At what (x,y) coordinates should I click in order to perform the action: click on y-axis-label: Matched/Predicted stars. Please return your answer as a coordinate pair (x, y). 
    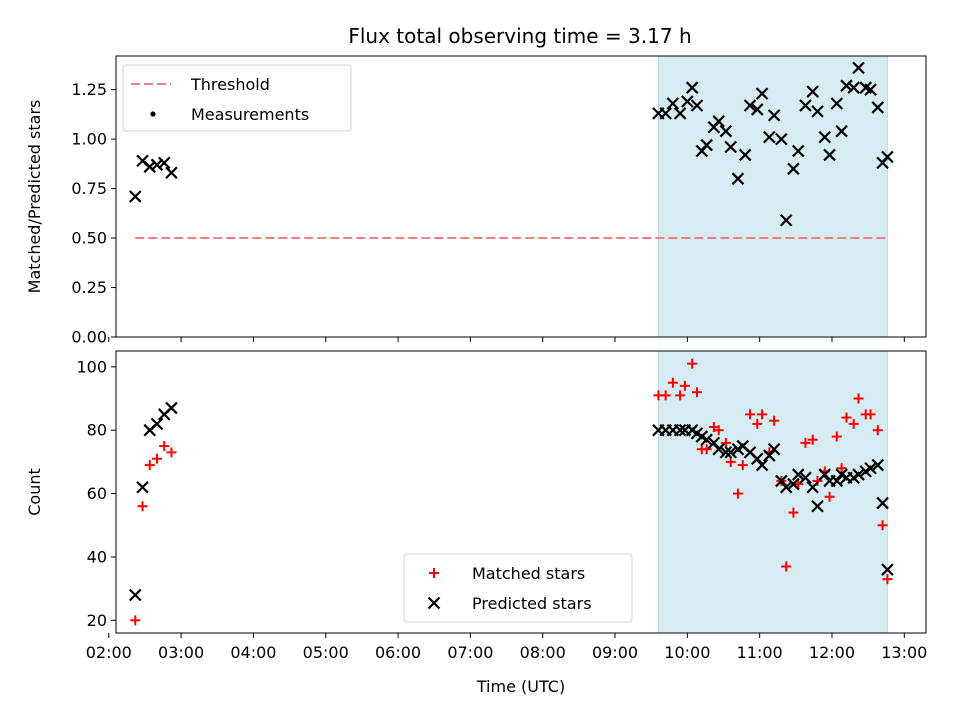
    Looking at the image, I should click on (34, 197).